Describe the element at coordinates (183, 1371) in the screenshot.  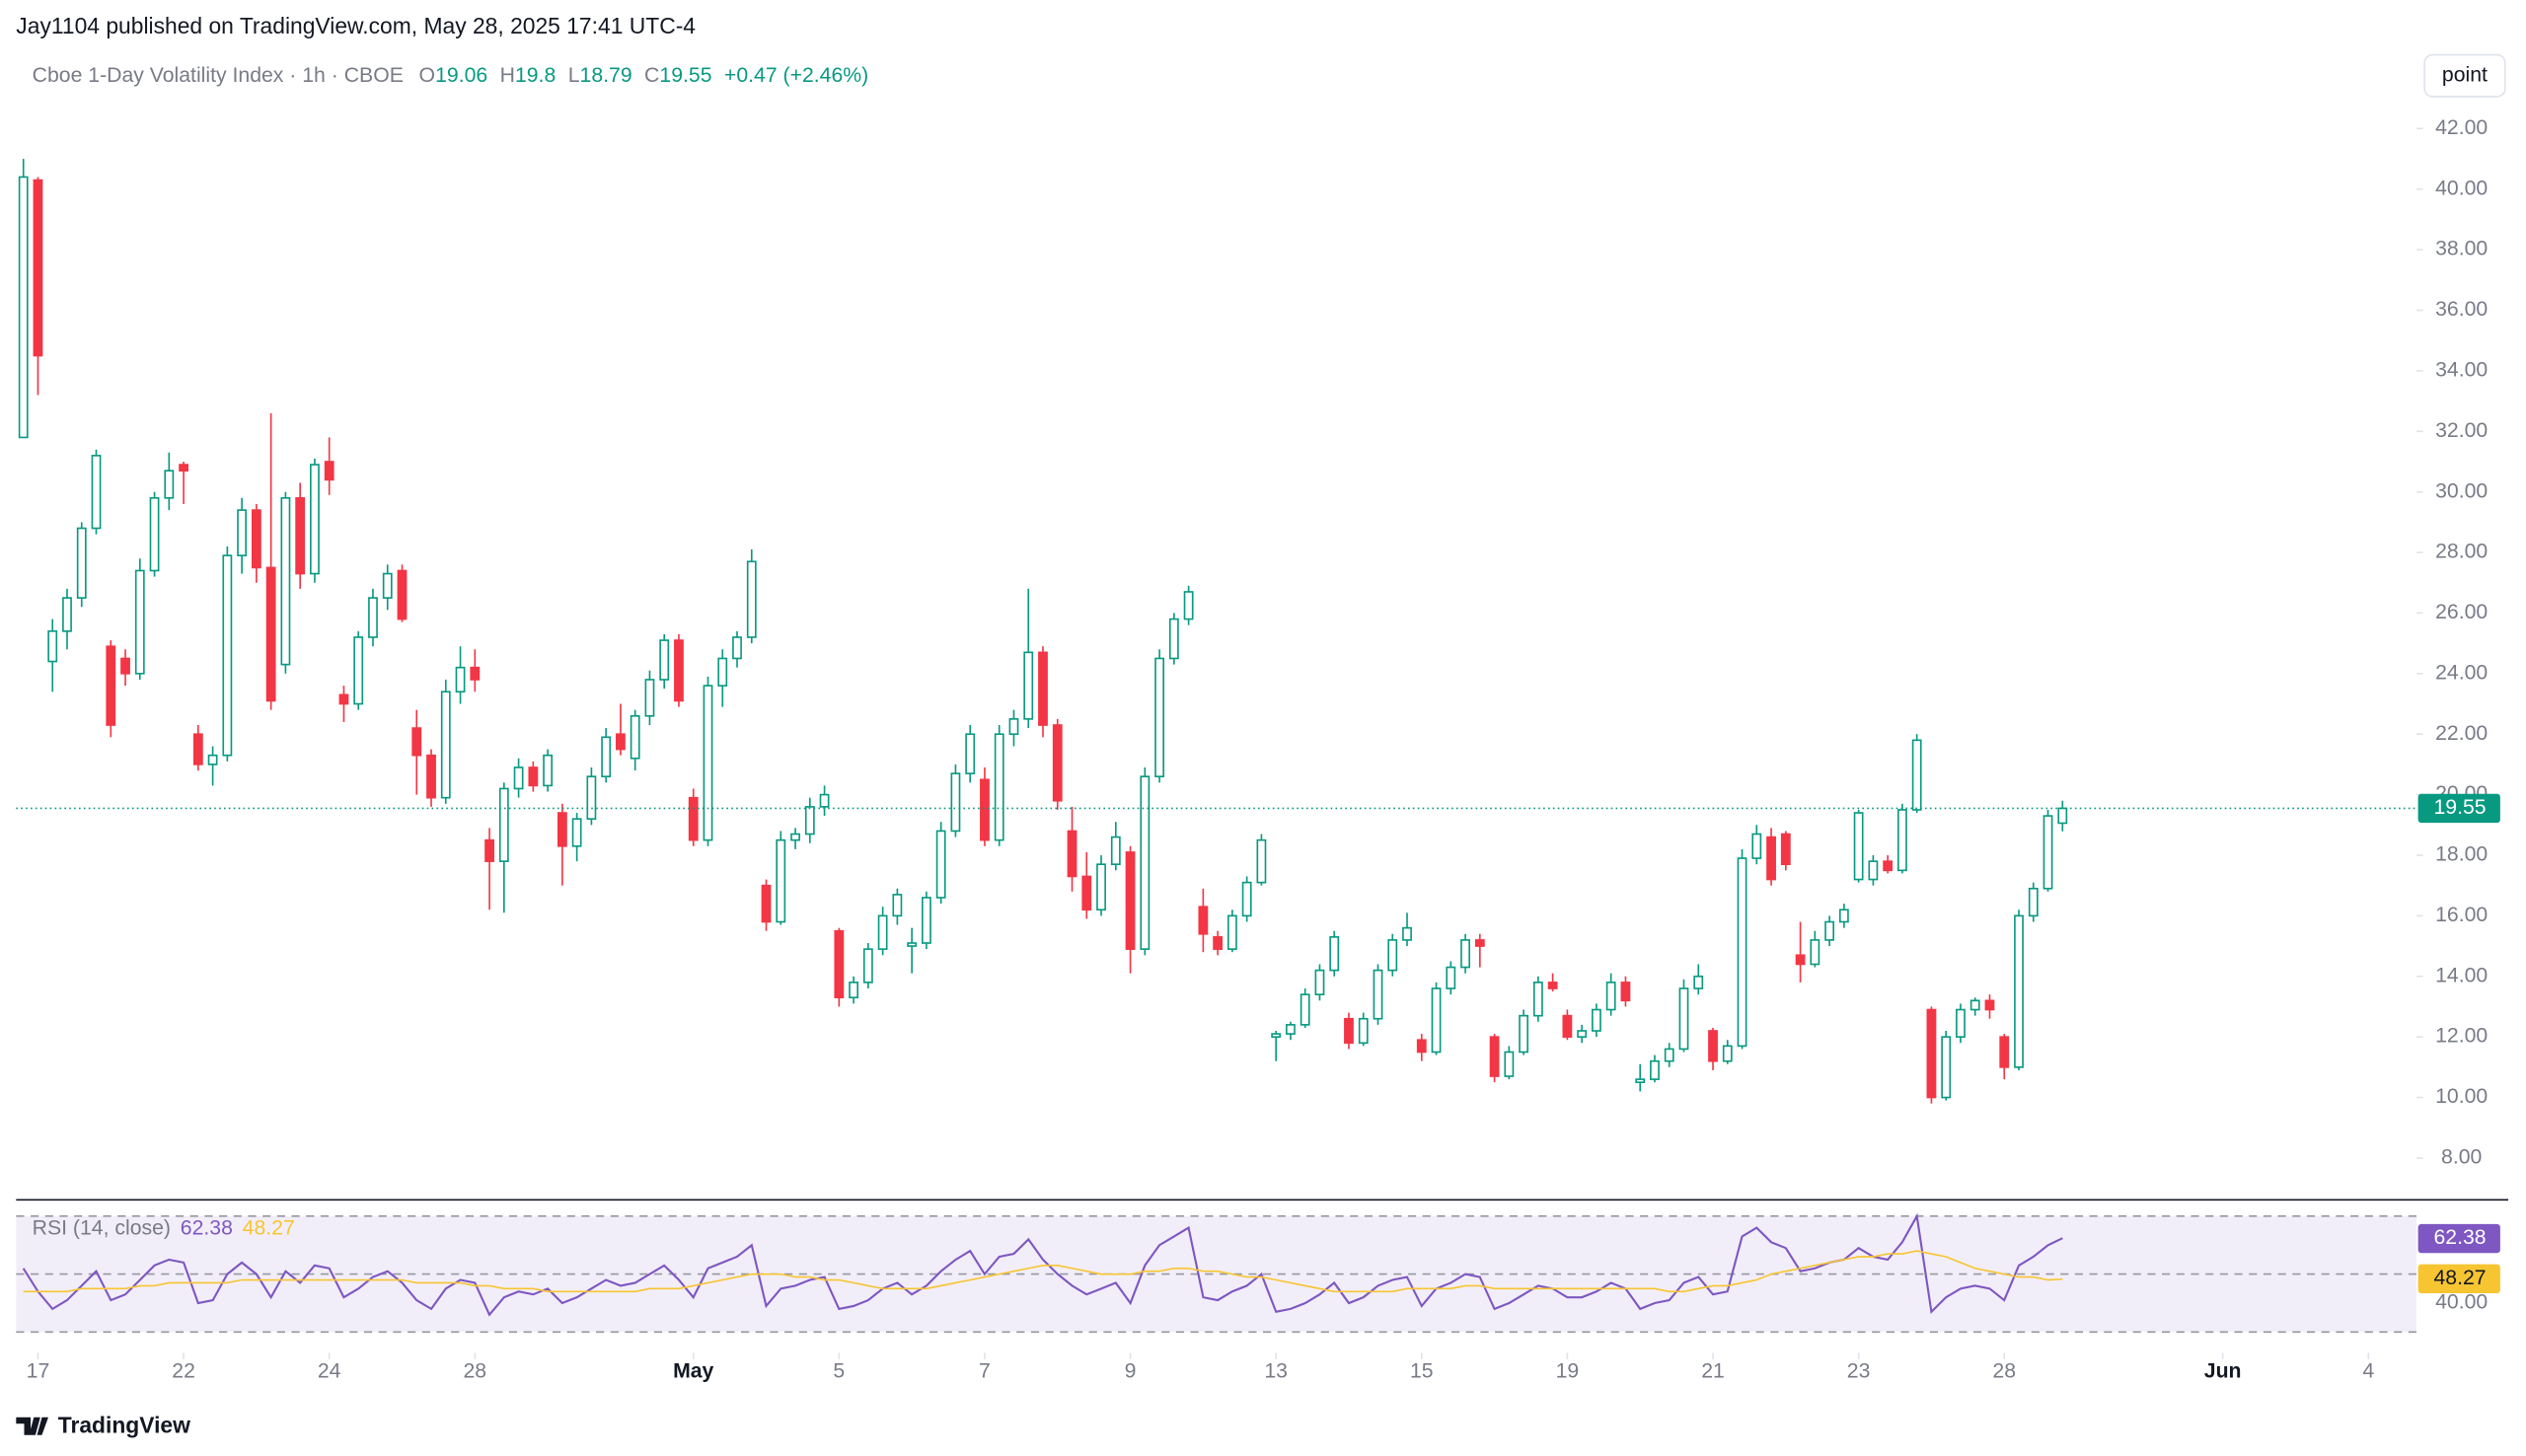
I see `x-tick-label: 22` at that location.